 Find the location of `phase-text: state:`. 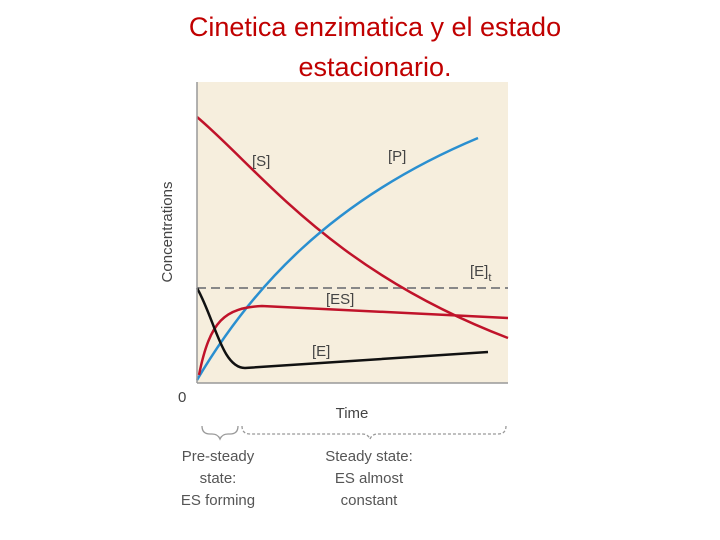

phase-text: state: is located at coordinates (218, 478).